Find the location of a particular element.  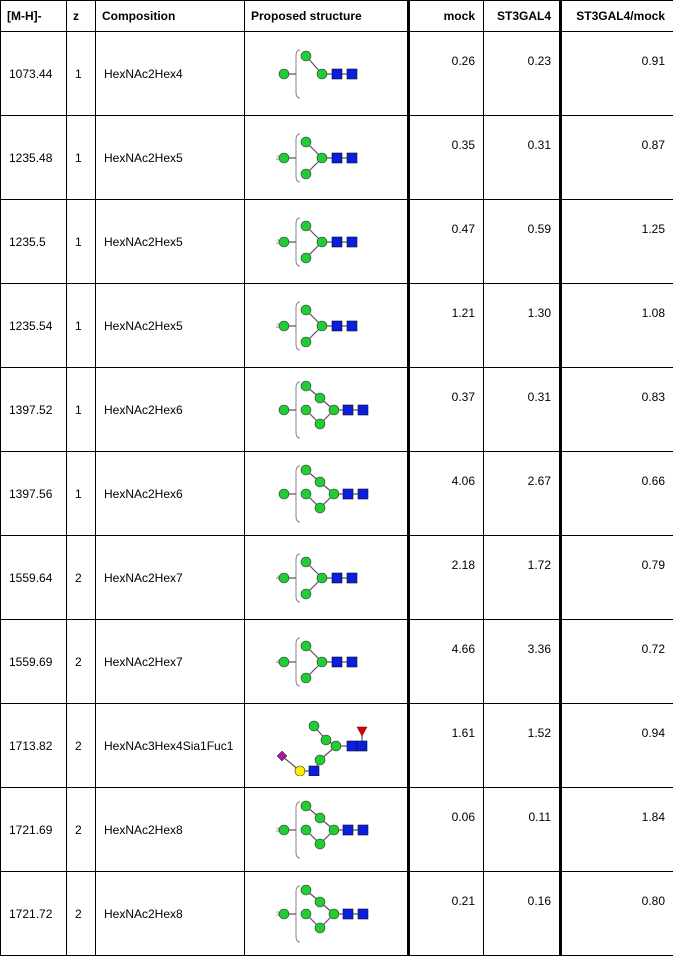

ratio-value-cell: 0.72 is located at coordinates (617, 662).